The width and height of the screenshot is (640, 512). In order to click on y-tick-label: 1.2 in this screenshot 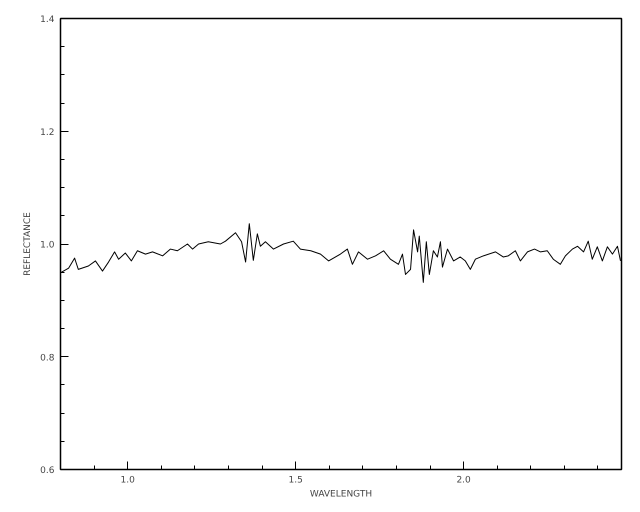, I will do `click(47, 133)`.